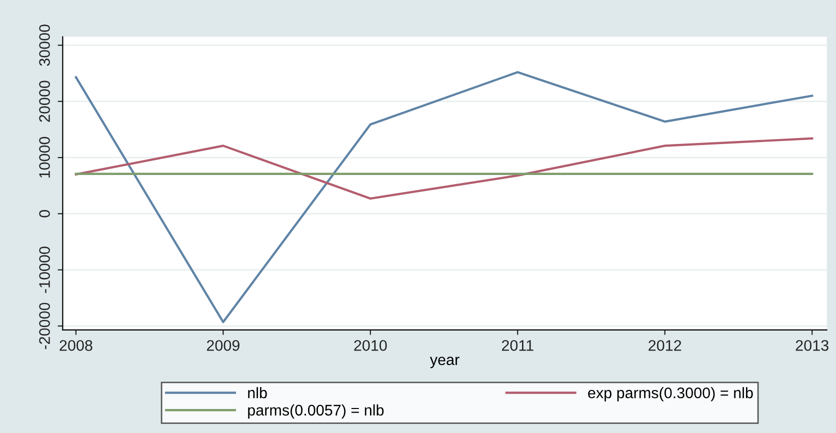 This screenshot has height=433, width=836. Describe the element at coordinates (812, 345) in the screenshot. I see `x-tick-label: 2013` at that location.